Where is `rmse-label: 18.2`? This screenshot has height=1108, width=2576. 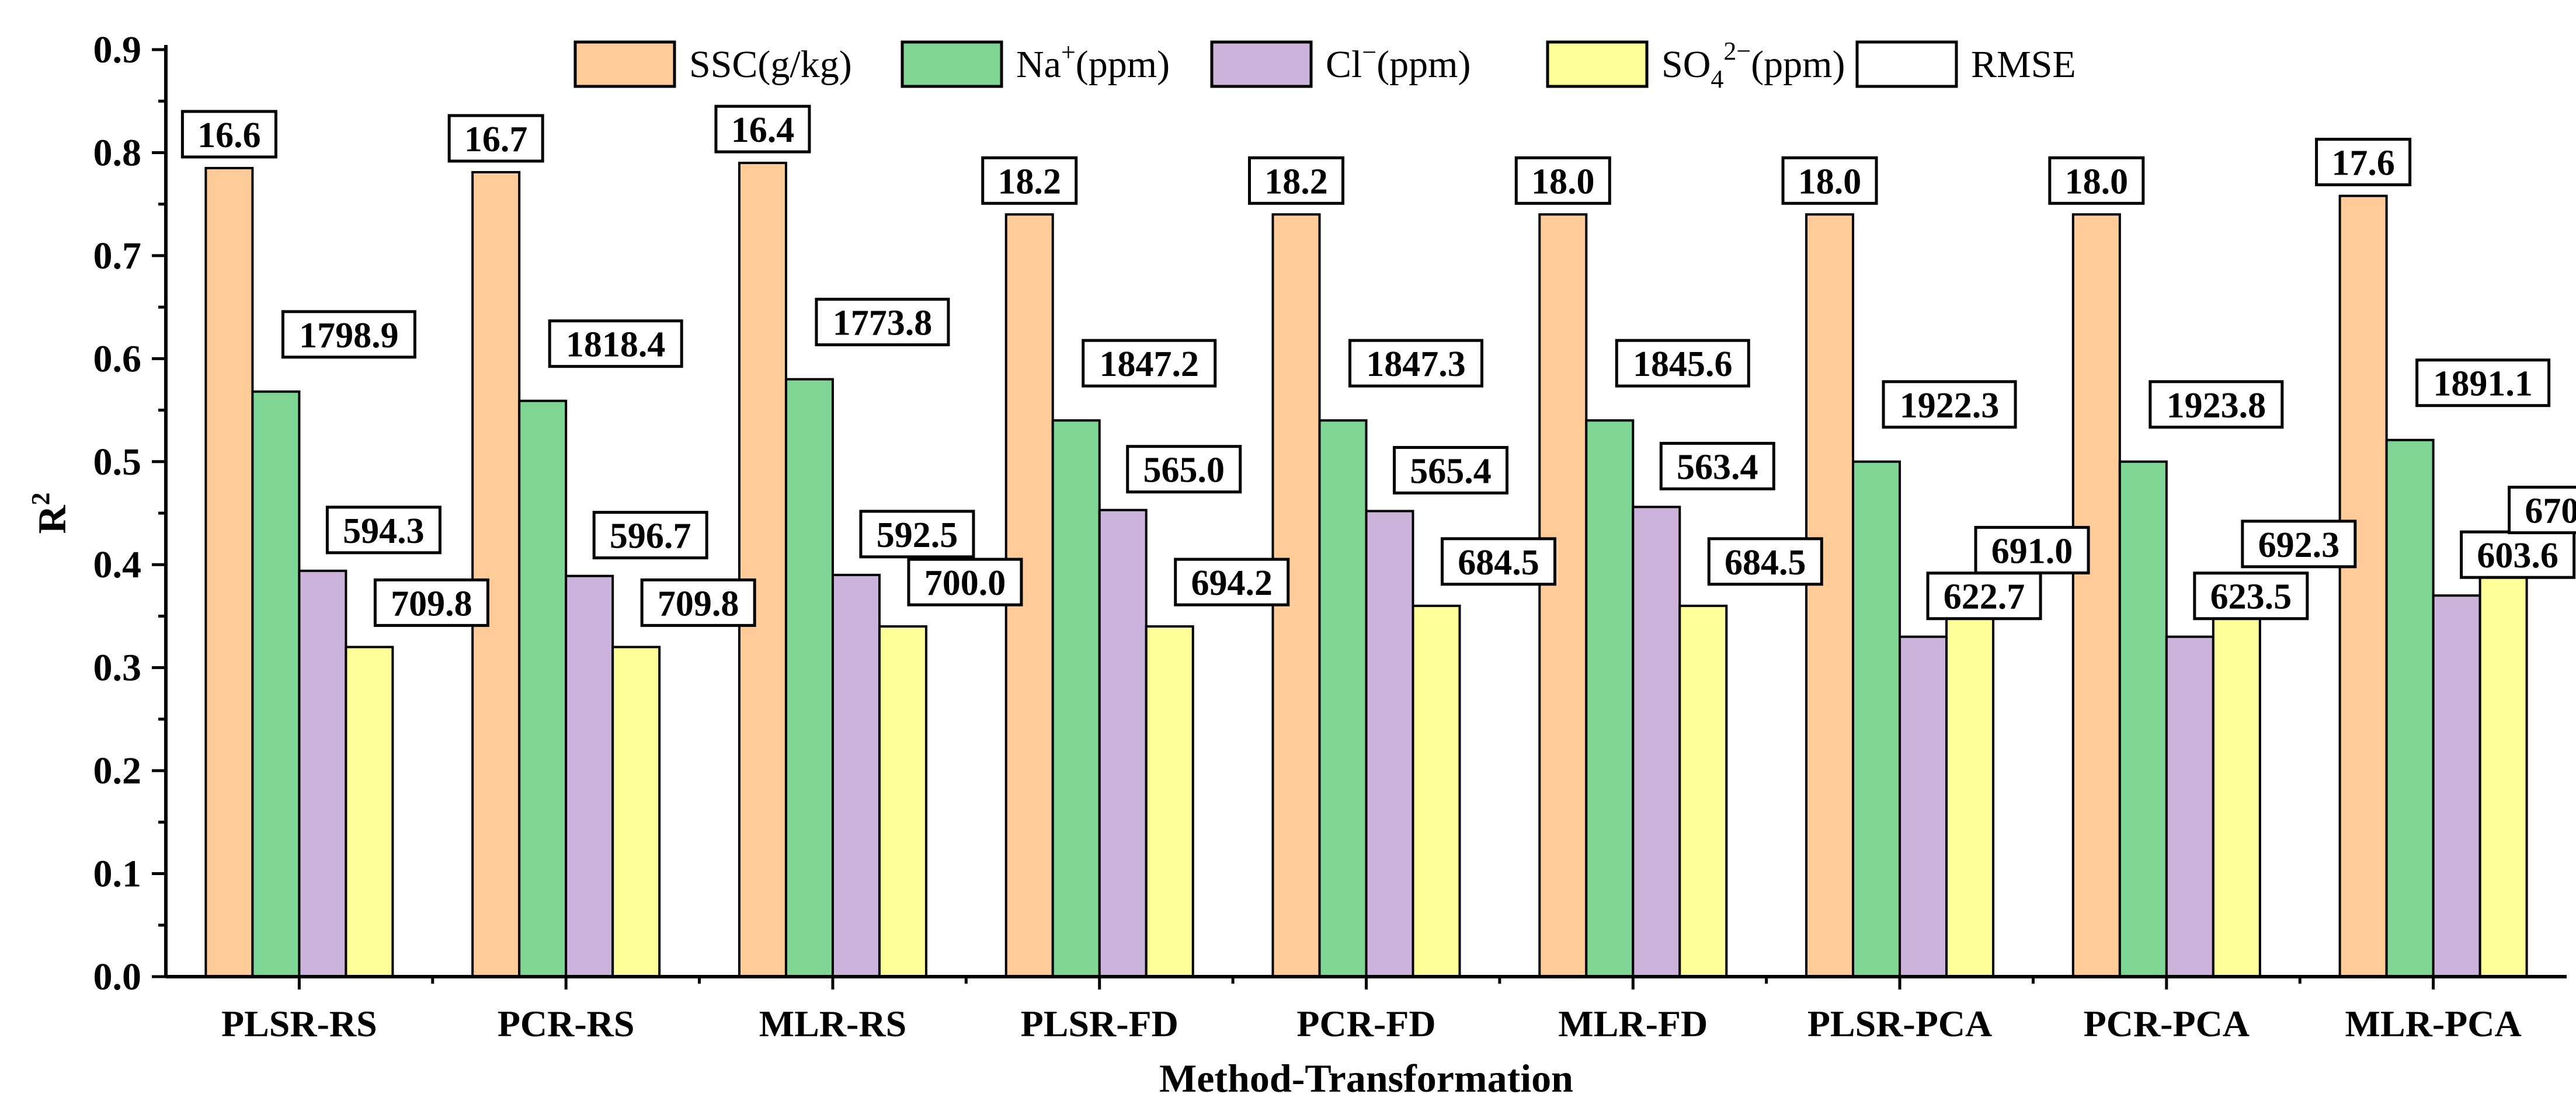 rmse-label: 18.2 is located at coordinates (1296, 180).